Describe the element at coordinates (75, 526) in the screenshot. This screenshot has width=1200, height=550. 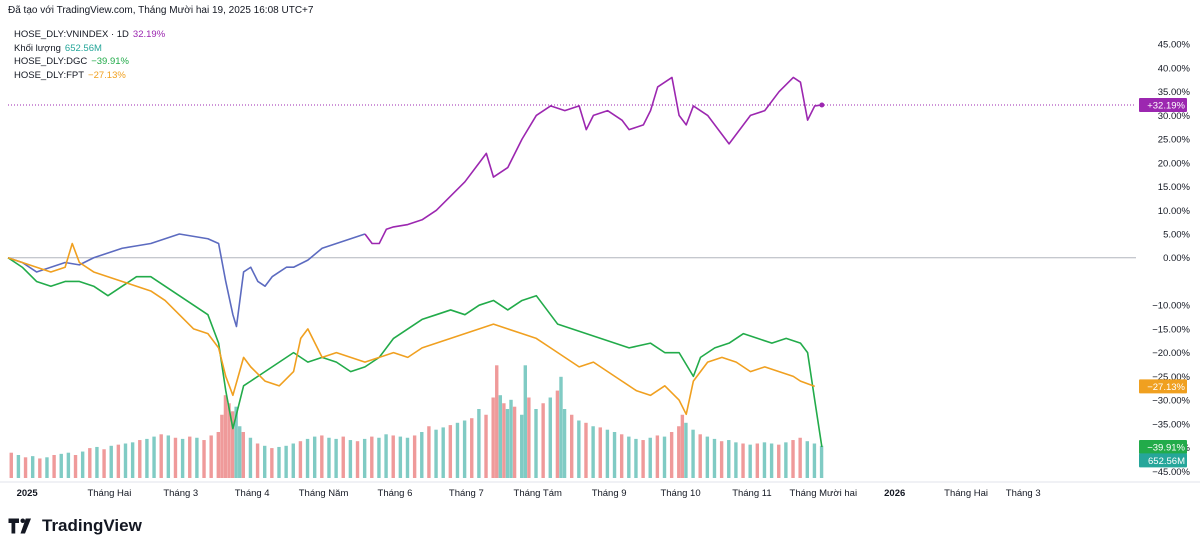
I see `tradingview-brand: TradingView` at that location.